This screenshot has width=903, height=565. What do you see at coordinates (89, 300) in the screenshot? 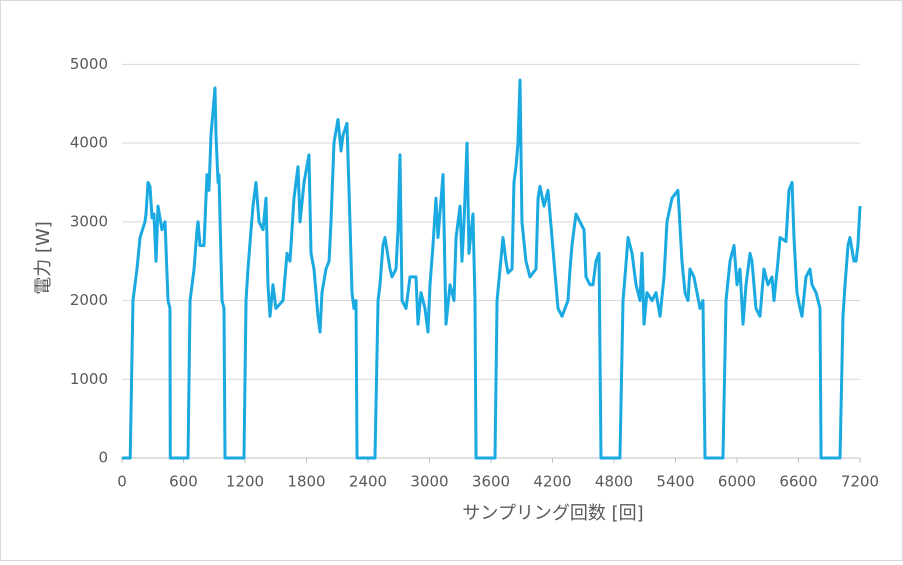
I see `y-tick-label: 2000` at bounding box center [89, 300].